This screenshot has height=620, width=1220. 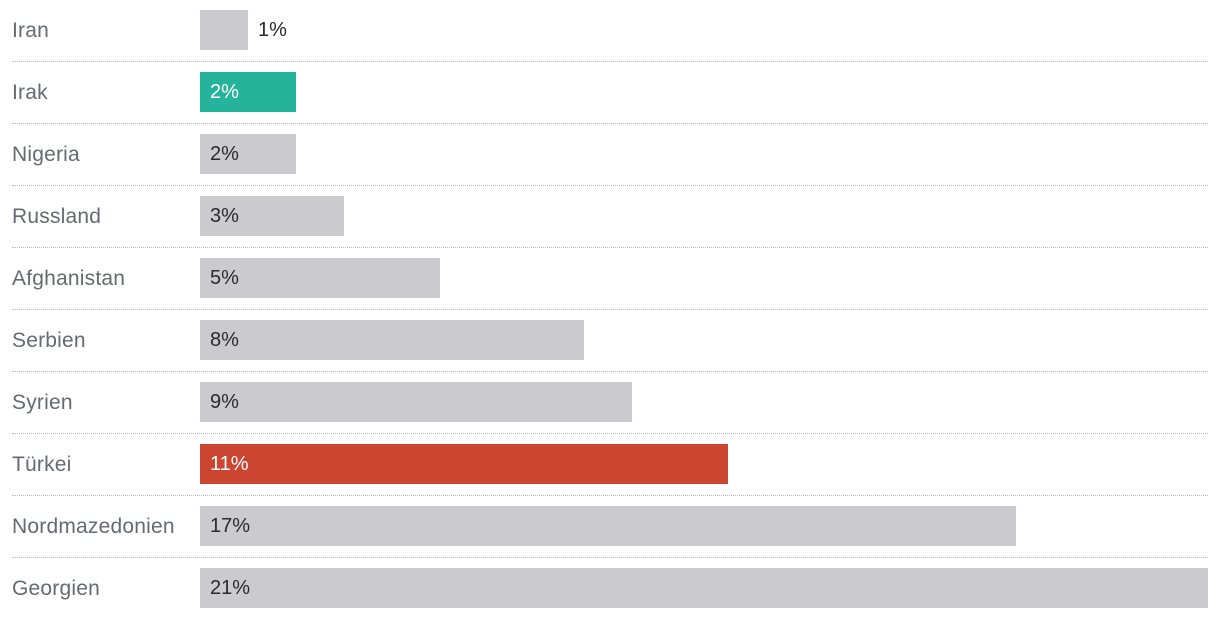 What do you see at coordinates (57, 216) in the screenshot?
I see `category-label: Russland` at bounding box center [57, 216].